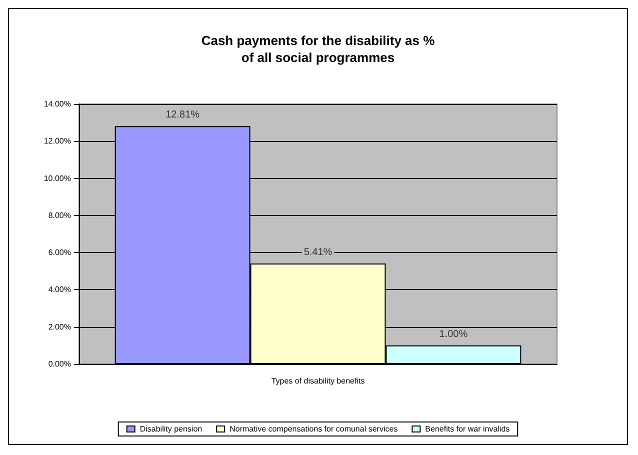  What do you see at coordinates (314, 429) in the screenshot?
I see `legend-label: Normative compensations for comunal services` at bounding box center [314, 429].